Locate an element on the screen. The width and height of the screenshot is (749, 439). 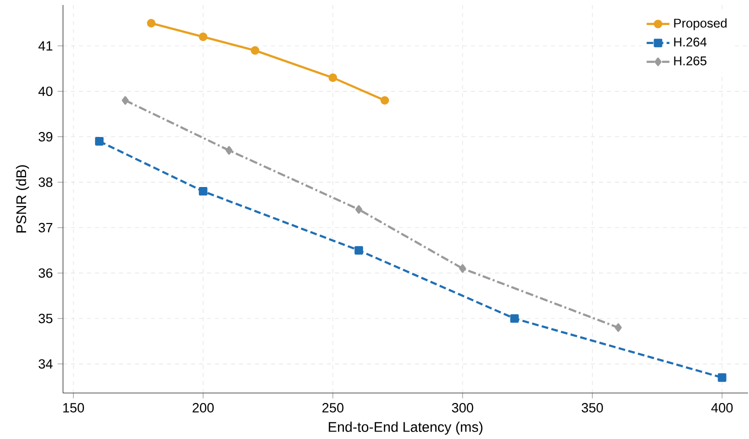
x-tick-label: 200 is located at coordinates (203, 407).